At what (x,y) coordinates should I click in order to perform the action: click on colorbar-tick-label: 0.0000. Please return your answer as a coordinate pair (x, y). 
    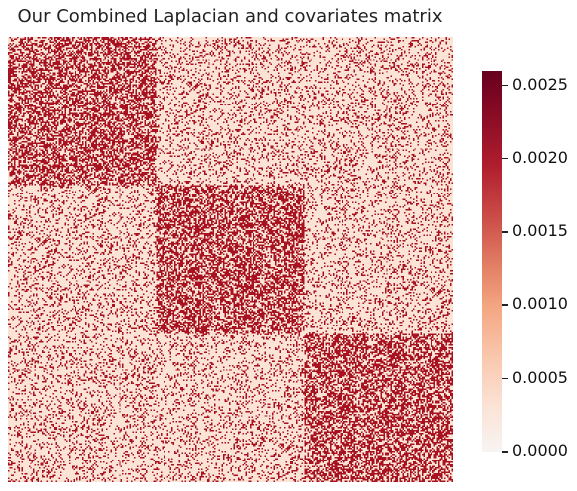
    Looking at the image, I should click on (540, 450).